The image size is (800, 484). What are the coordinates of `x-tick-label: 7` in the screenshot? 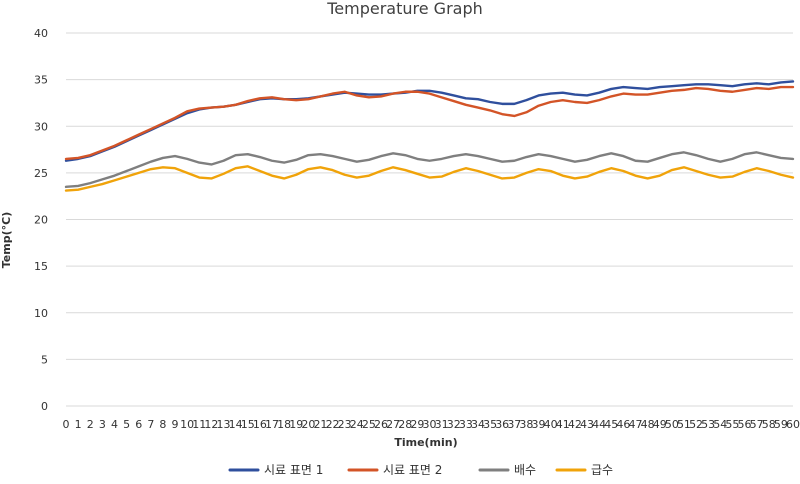 It's located at (150, 424).